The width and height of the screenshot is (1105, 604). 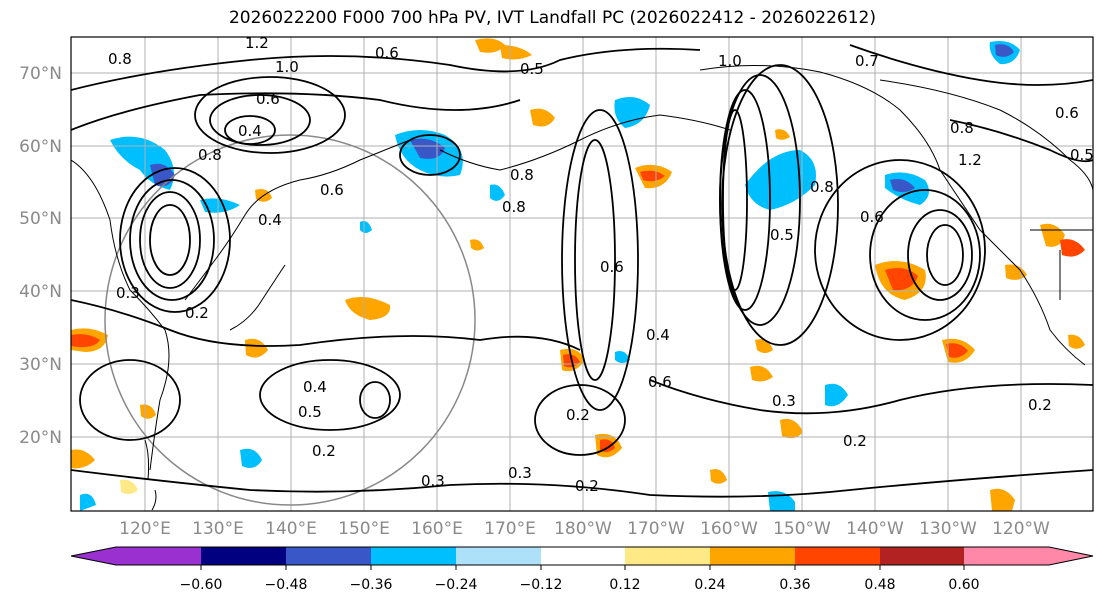 I want to click on lat-label: 20°N, so click(x=40, y=438).